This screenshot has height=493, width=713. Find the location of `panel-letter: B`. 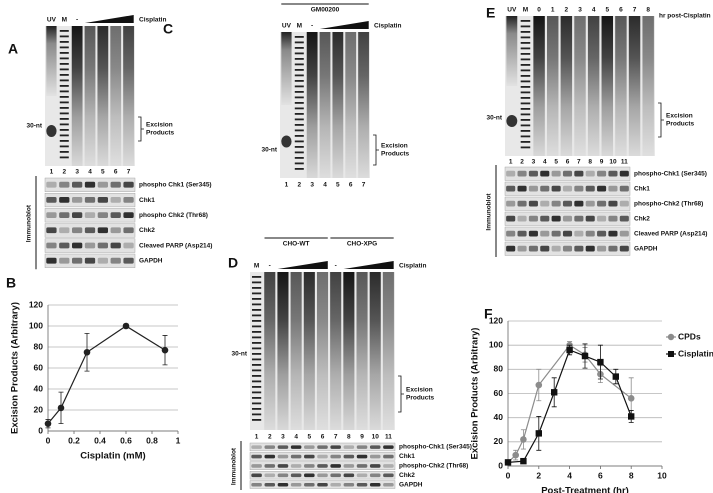

panel-letter: B is located at coordinates (11, 283).